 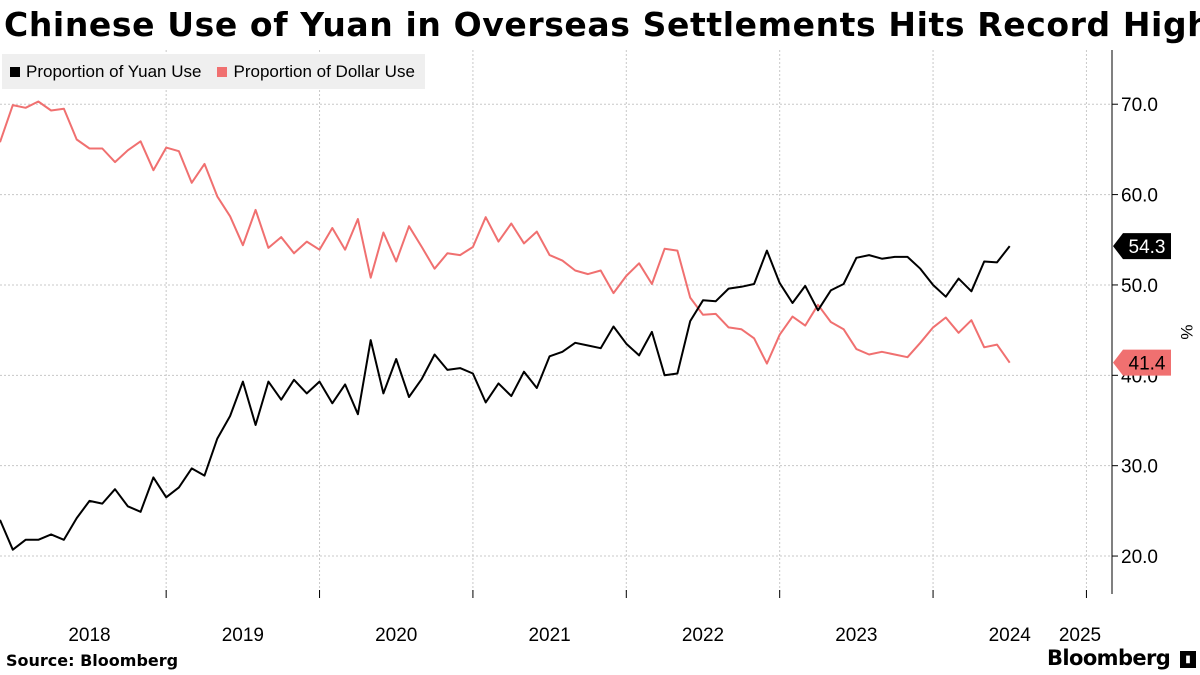 What do you see at coordinates (92, 660) in the screenshot?
I see `source-note: Source: Bloomberg` at bounding box center [92, 660].